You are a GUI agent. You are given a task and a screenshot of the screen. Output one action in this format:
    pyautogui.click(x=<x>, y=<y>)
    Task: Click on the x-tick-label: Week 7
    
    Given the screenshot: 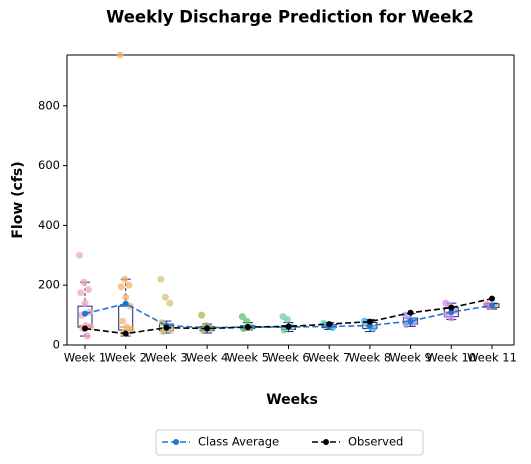 What is the action you would take?
    pyautogui.click(x=329, y=358)
    